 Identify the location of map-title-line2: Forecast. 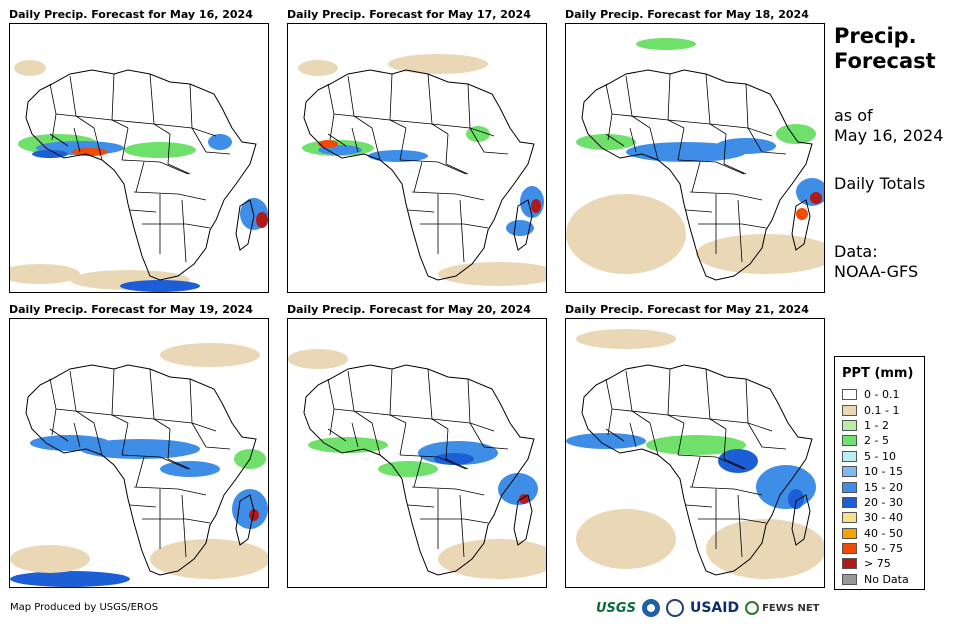
(885, 61).